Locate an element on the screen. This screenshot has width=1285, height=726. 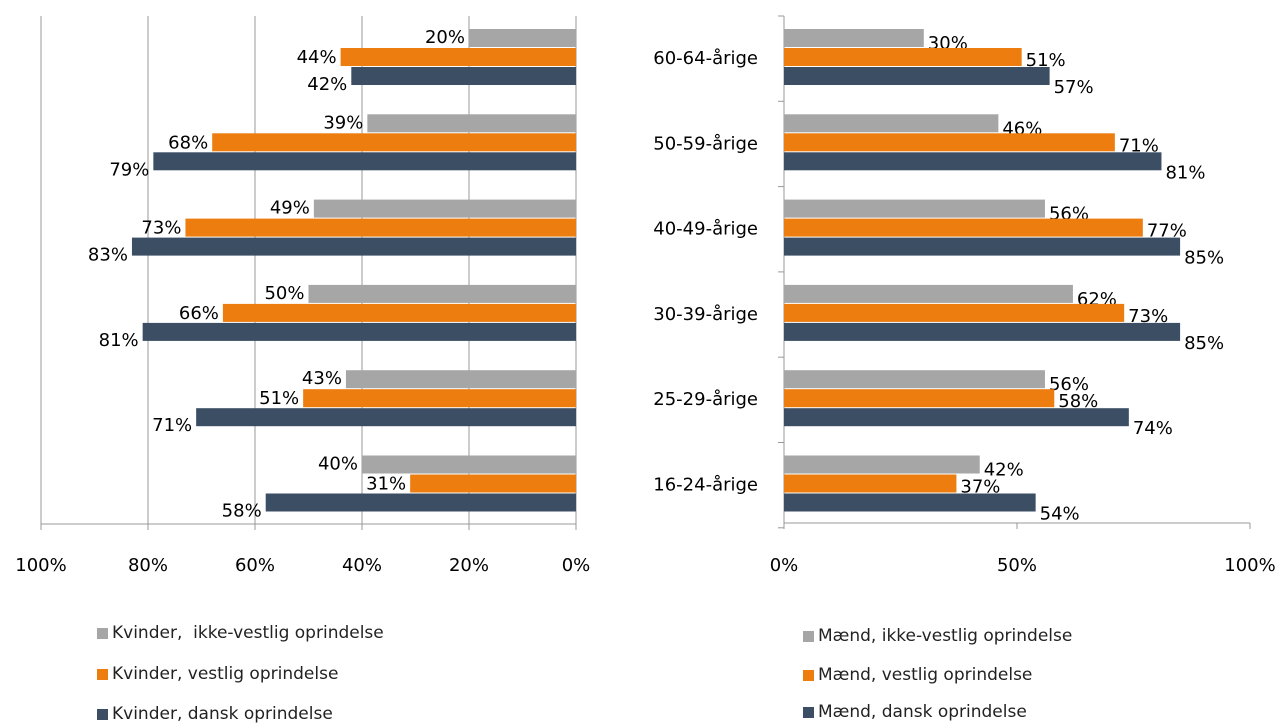
data-label: 50% is located at coordinates (284, 293).